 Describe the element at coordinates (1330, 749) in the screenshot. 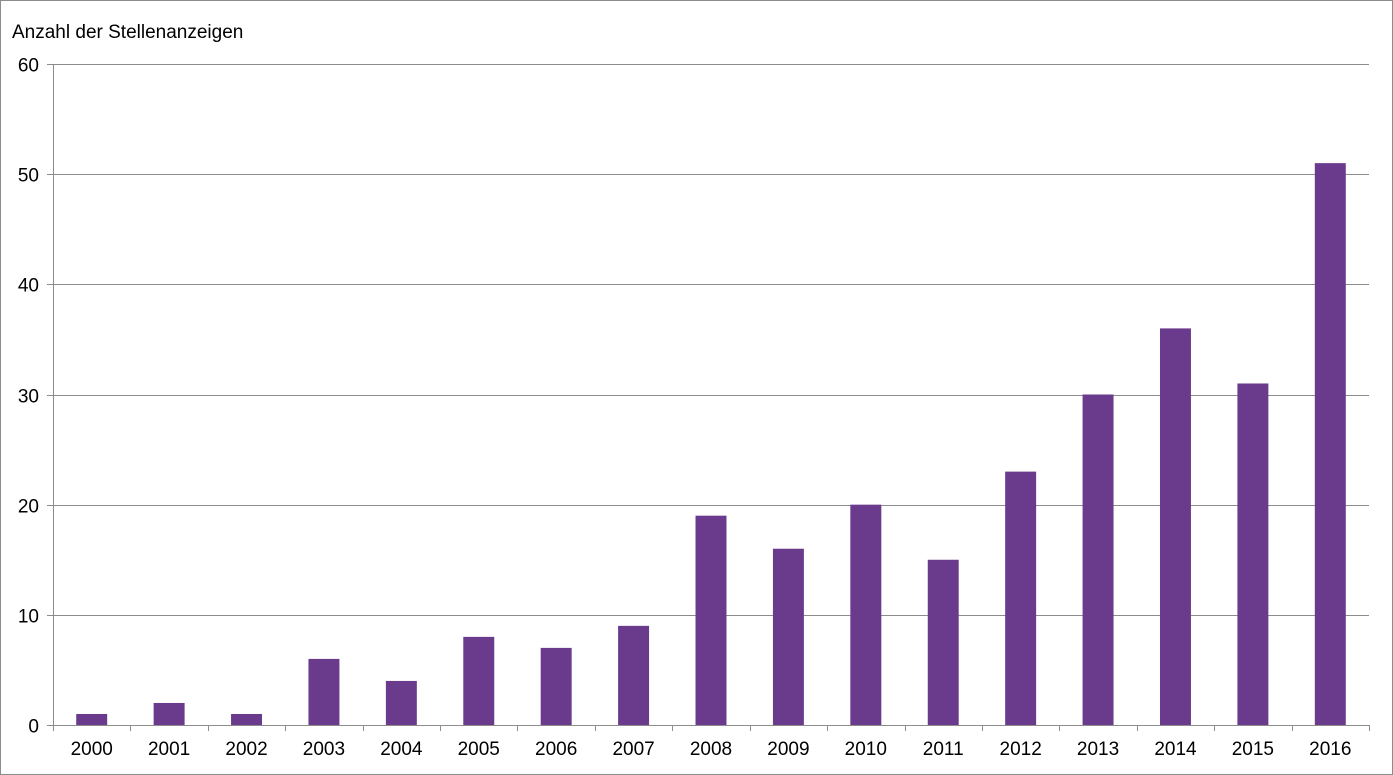

I see `x-tick-label: 2016` at that location.